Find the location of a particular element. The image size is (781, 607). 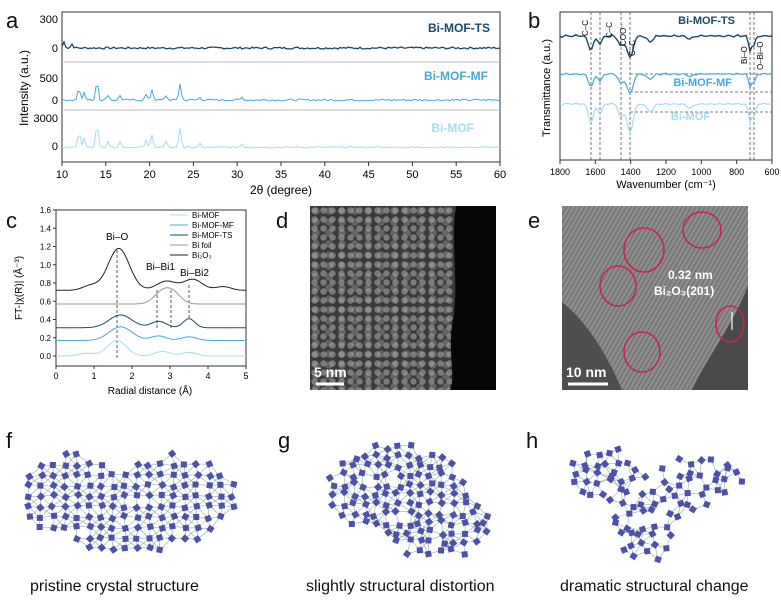

xrd-xtick-label: 30 is located at coordinates (237, 175).